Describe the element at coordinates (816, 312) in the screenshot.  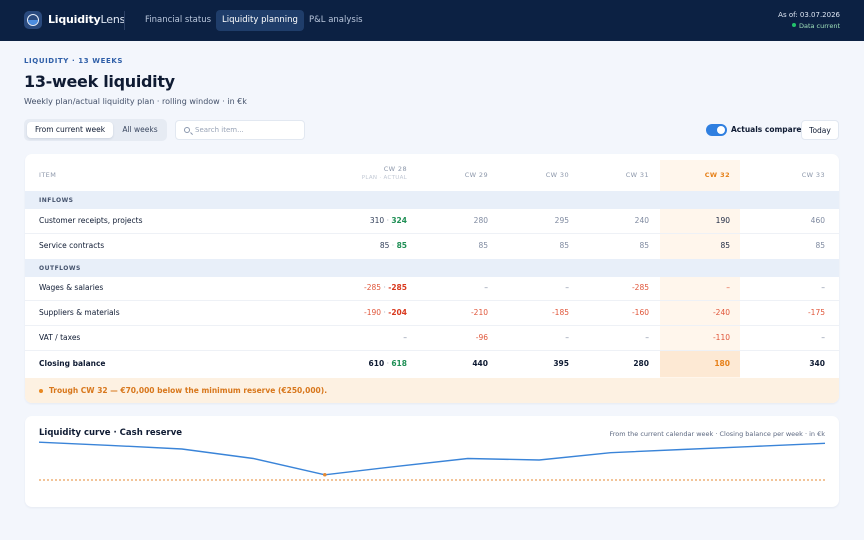
I see `table-cell: -175` at that location.